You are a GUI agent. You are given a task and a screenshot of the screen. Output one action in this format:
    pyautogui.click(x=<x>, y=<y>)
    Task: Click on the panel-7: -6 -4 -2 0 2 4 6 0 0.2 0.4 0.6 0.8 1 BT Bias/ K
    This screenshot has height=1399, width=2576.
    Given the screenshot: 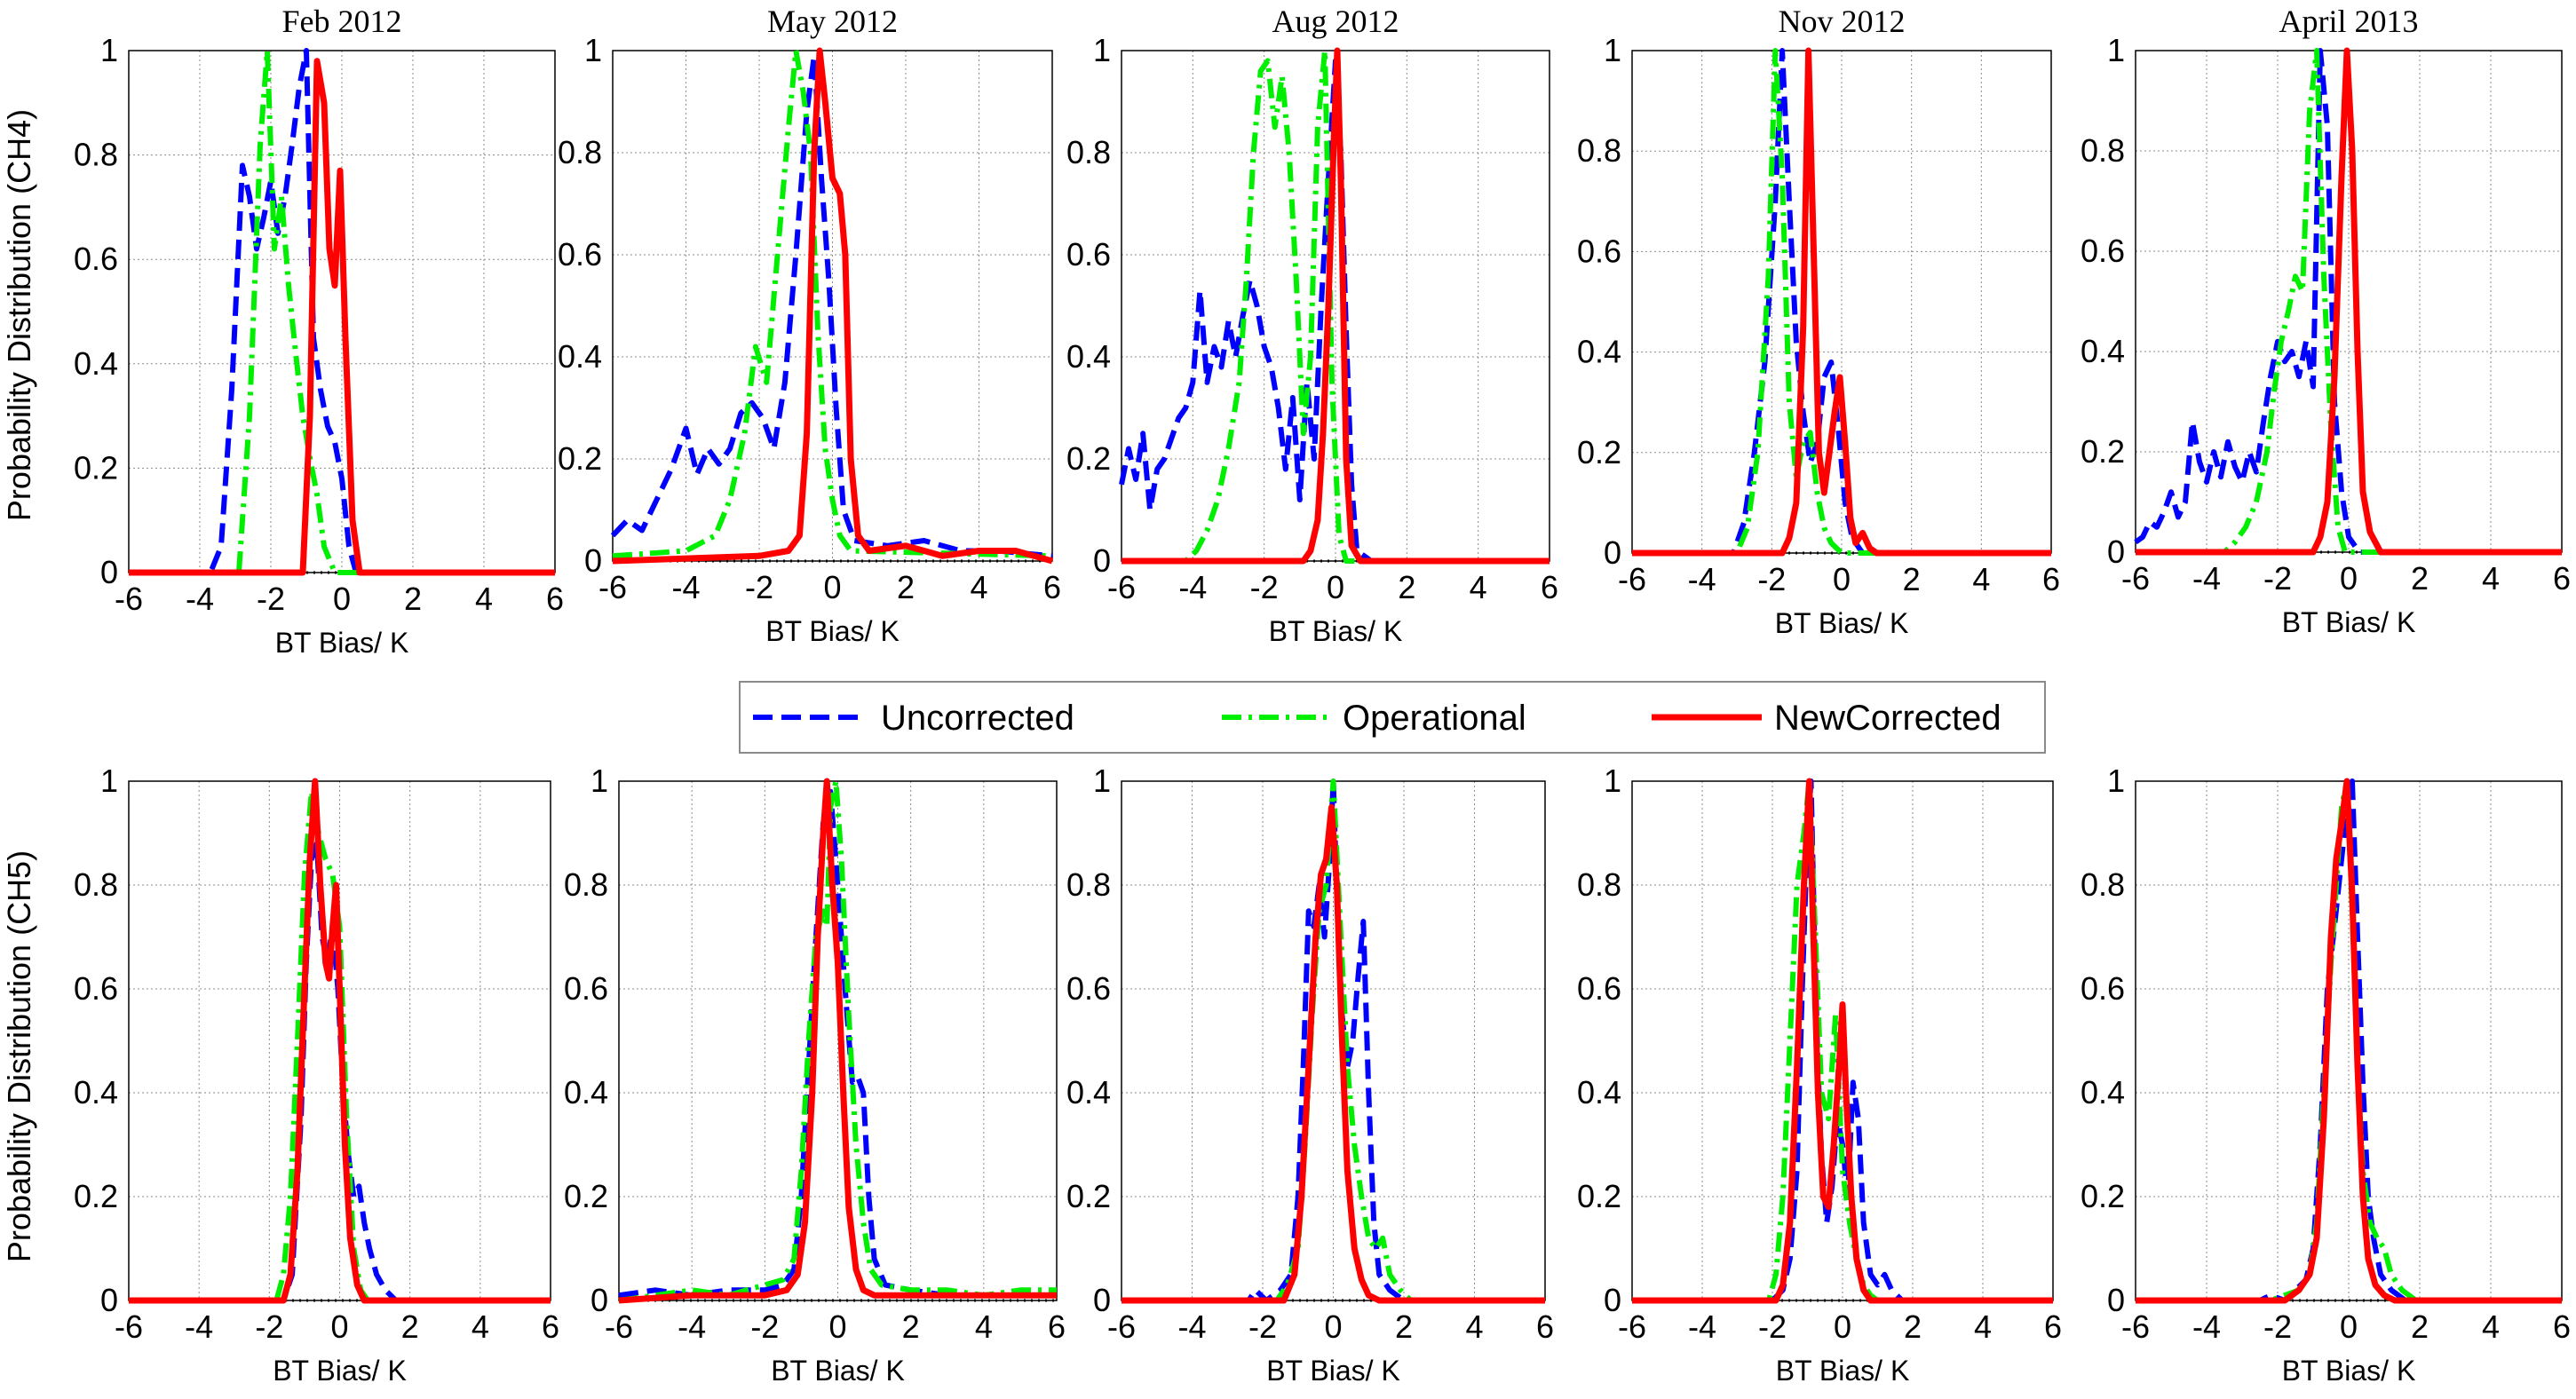 What is the action you would take?
    pyautogui.click(x=815, y=1075)
    